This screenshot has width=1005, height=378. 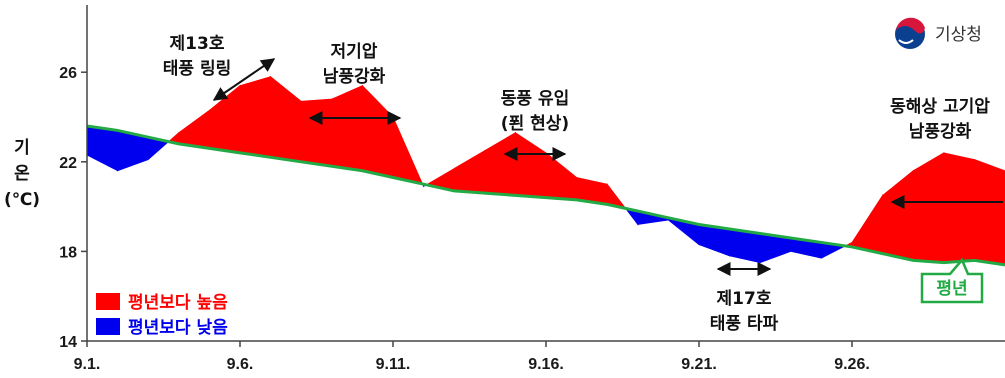 I want to click on x-tick-label-26: 9.26., so click(x=852, y=364).